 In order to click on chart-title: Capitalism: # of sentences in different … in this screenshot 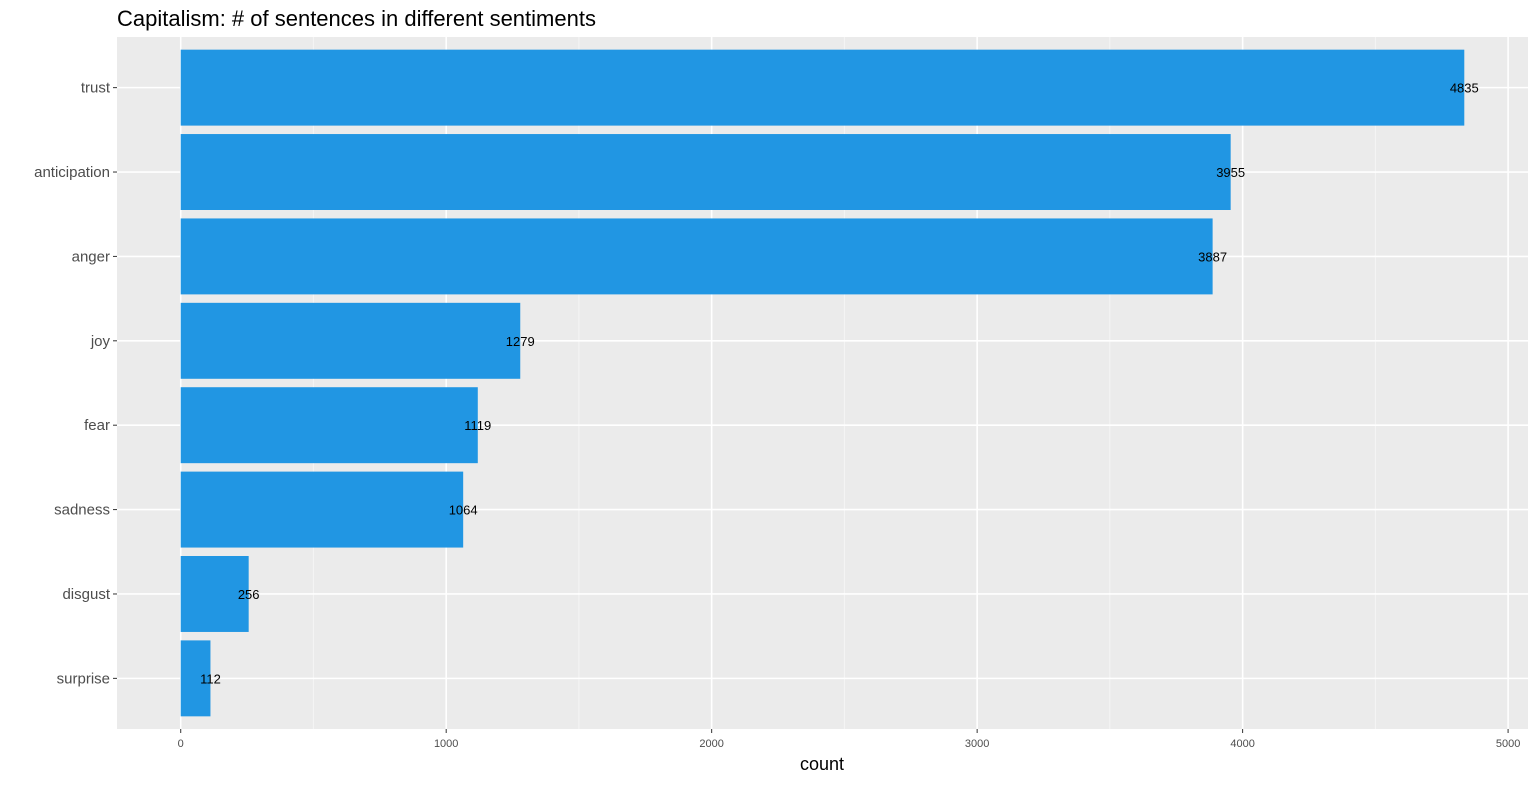, I will do `click(356, 18)`.